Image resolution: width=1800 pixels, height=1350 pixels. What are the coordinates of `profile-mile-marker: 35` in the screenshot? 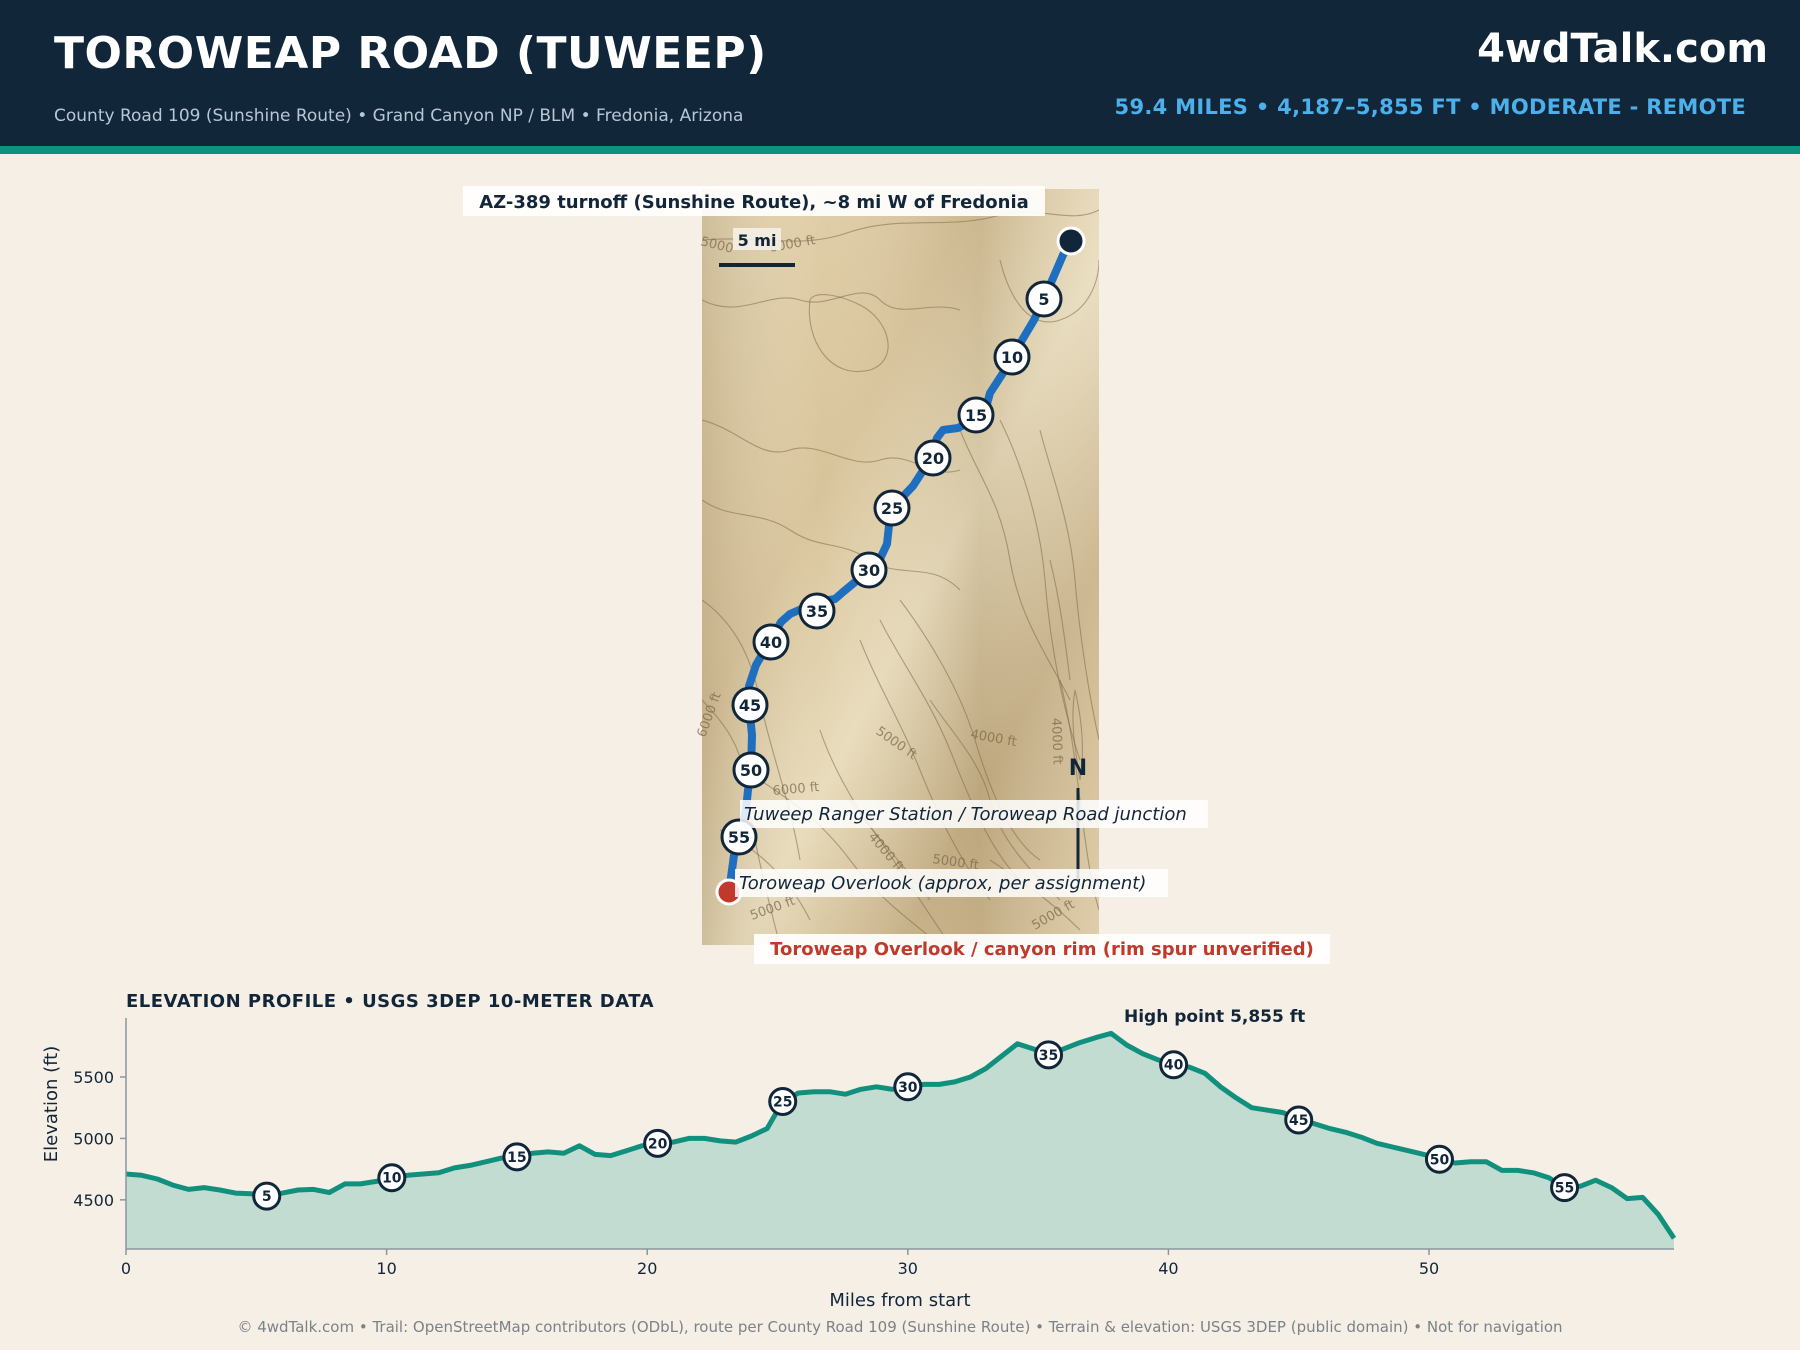 It's located at (1049, 1055).